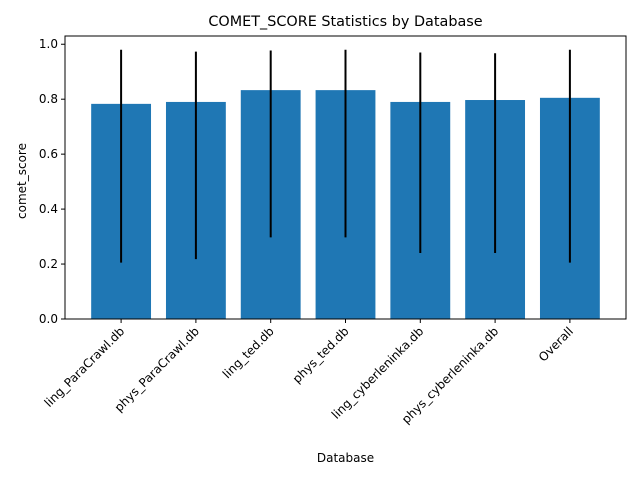 The height and width of the screenshot is (480, 640). What do you see at coordinates (345, 458) in the screenshot?
I see `x-axis-title: Database` at bounding box center [345, 458].